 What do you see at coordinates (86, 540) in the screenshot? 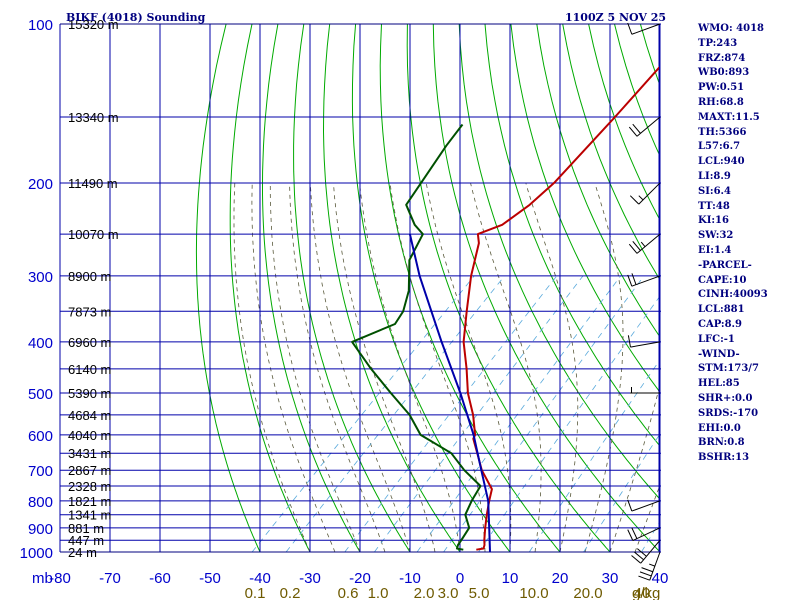
I see `height-label: 447 m` at bounding box center [86, 540].